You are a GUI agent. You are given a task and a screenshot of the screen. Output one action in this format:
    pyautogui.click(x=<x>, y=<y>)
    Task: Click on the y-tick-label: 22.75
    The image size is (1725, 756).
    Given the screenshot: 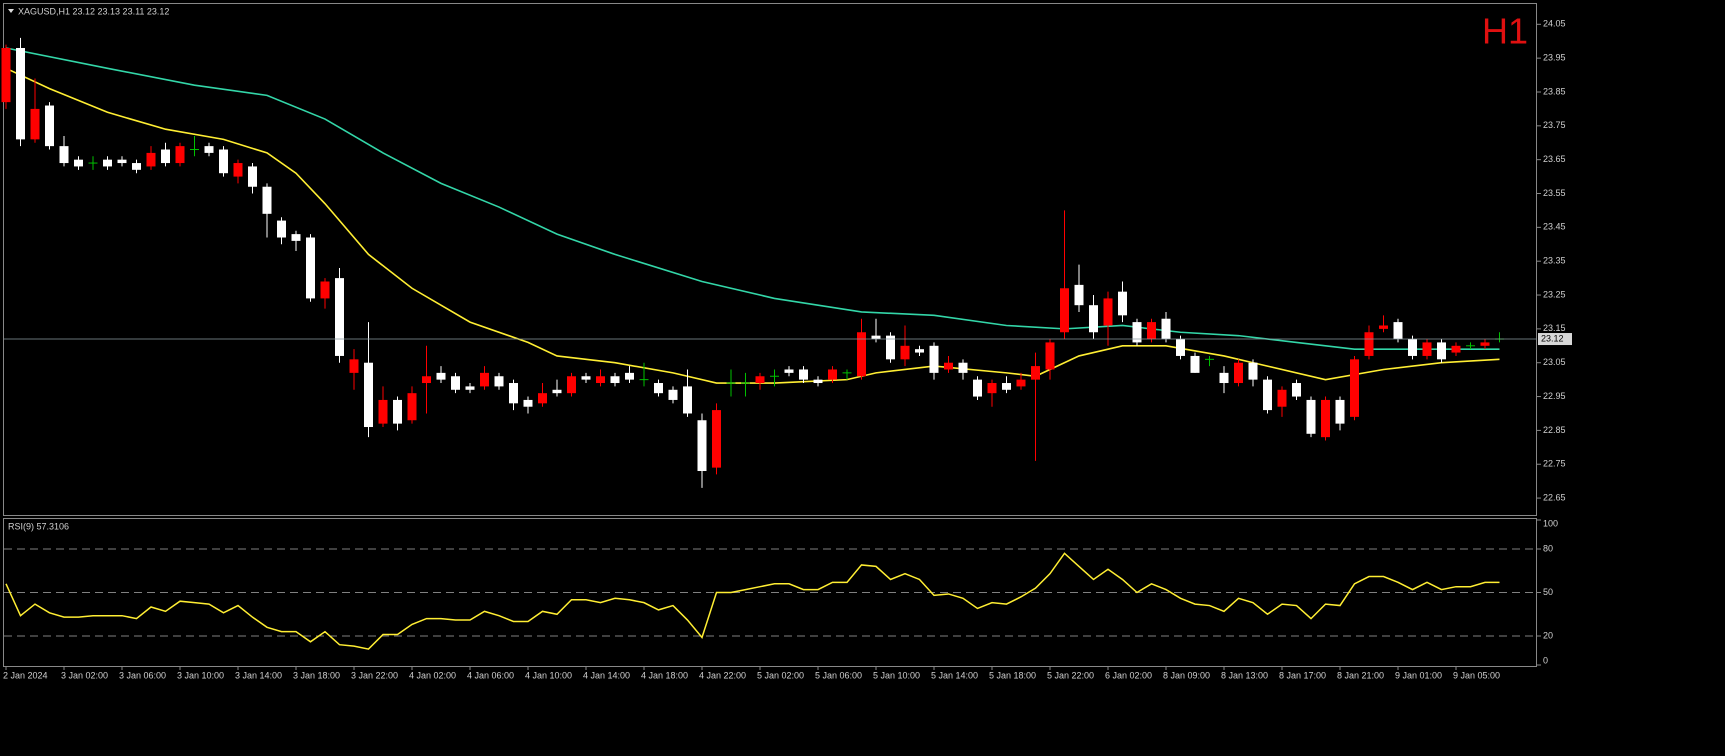 What is the action you would take?
    pyautogui.click(x=1554, y=464)
    